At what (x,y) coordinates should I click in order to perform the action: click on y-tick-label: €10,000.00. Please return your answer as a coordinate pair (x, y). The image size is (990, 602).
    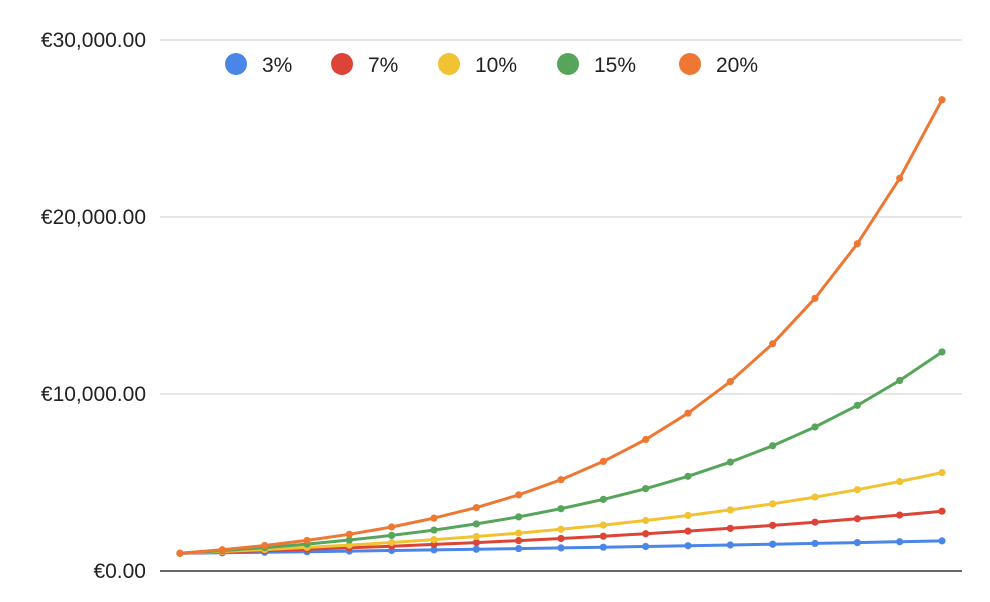
    Looking at the image, I should click on (93, 394).